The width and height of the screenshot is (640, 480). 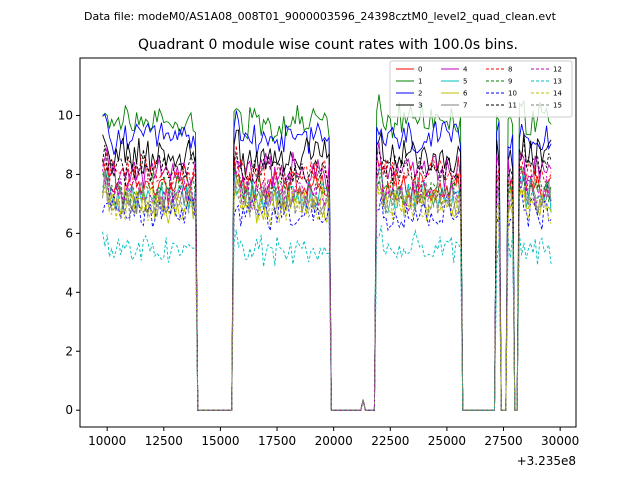 I want to click on x-tick-label: 17500, so click(x=277, y=441).